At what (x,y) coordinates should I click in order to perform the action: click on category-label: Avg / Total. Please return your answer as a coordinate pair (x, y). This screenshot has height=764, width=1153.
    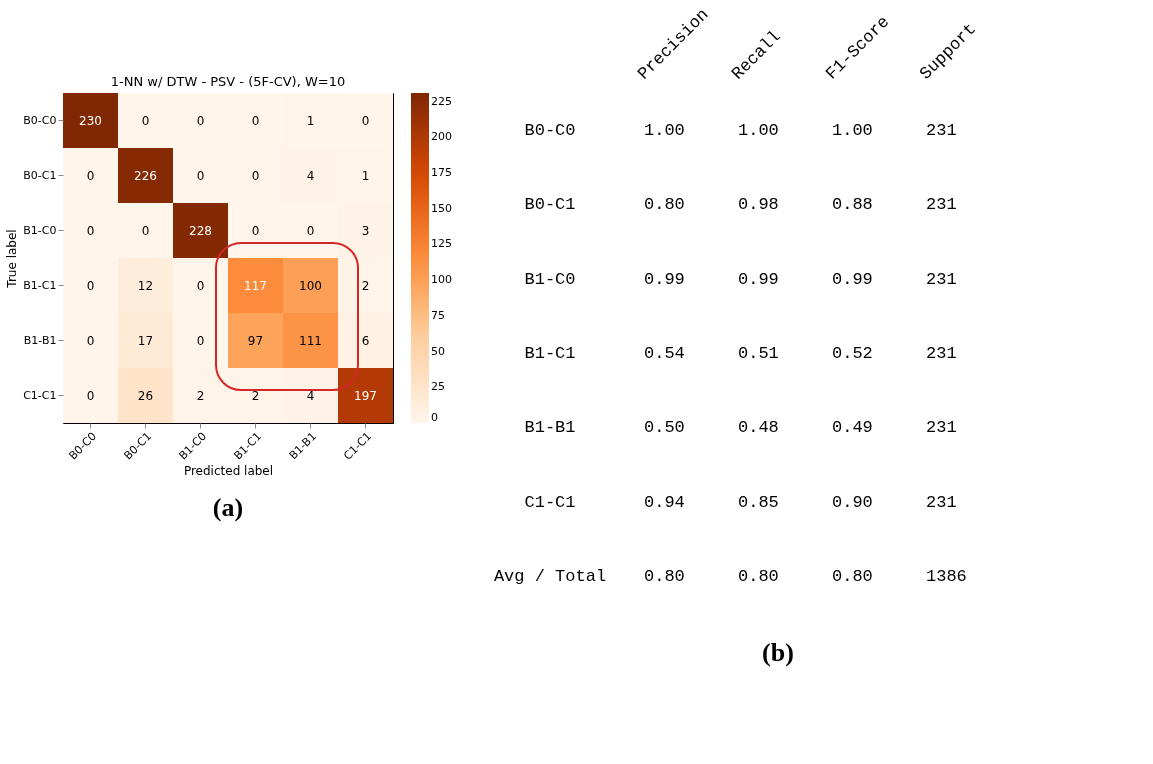
    Looking at the image, I should click on (550, 576).